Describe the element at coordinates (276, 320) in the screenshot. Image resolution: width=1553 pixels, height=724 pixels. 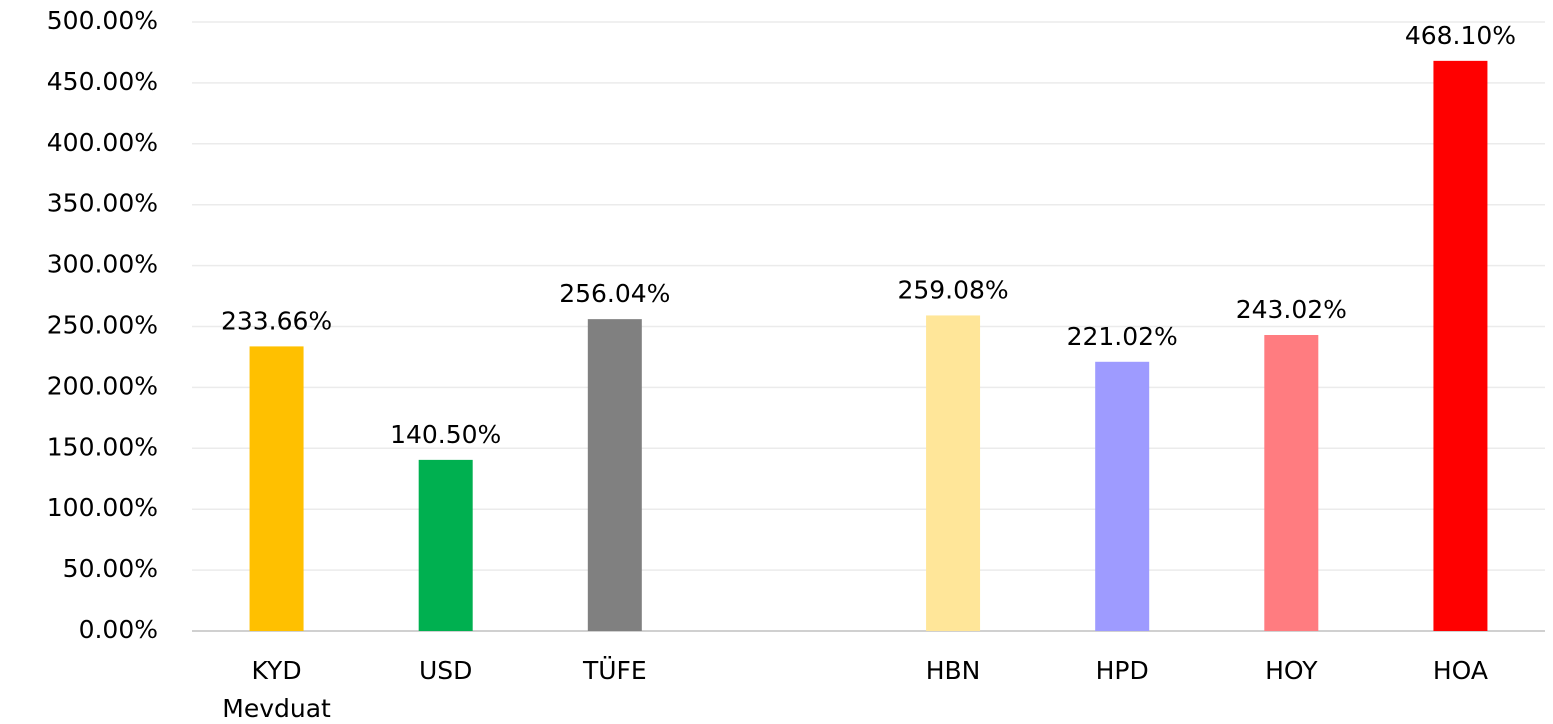
I see `data-label: 233.66%` at that location.